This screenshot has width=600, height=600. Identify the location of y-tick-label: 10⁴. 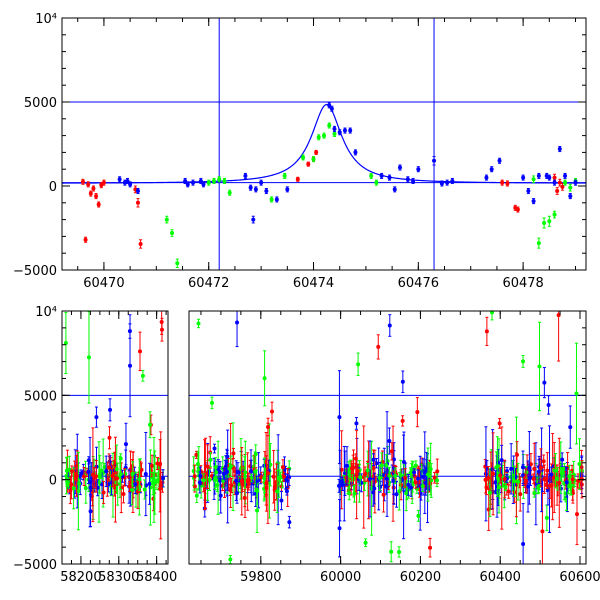
(46, 312).